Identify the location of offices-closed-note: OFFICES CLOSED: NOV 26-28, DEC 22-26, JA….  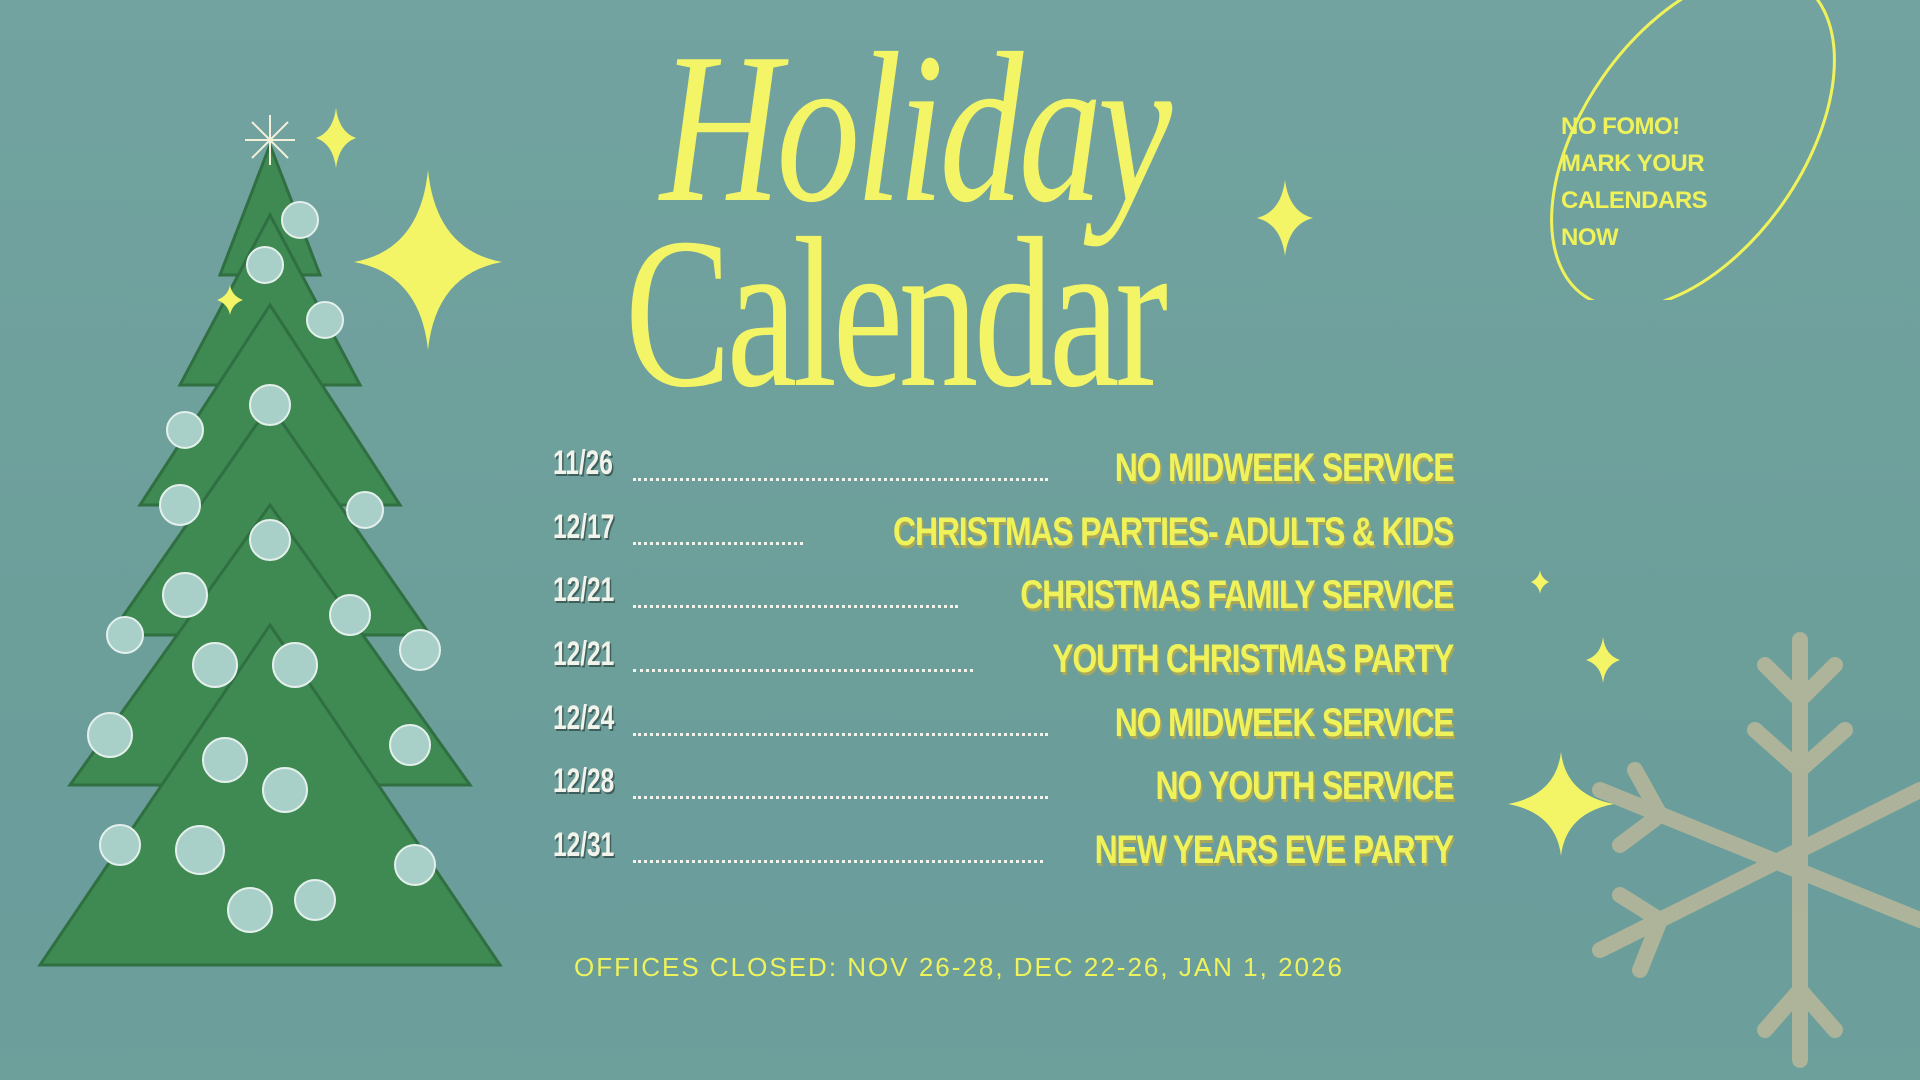
(959, 967).